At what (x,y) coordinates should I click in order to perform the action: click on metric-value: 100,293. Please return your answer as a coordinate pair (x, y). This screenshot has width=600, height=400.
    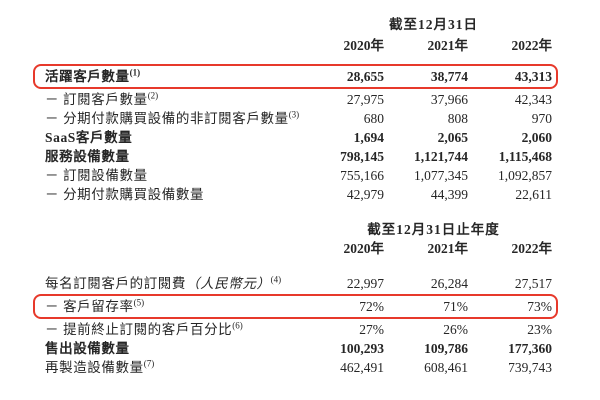
    Looking at the image, I should click on (362, 348).